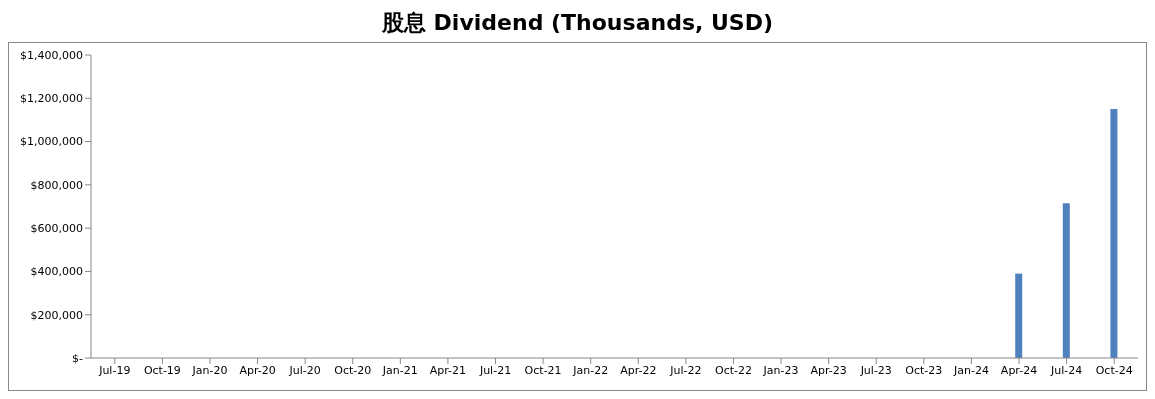  What do you see at coordinates (56, 229) in the screenshot?
I see `y-tick-label: $600,000` at bounding box center [56, 229].